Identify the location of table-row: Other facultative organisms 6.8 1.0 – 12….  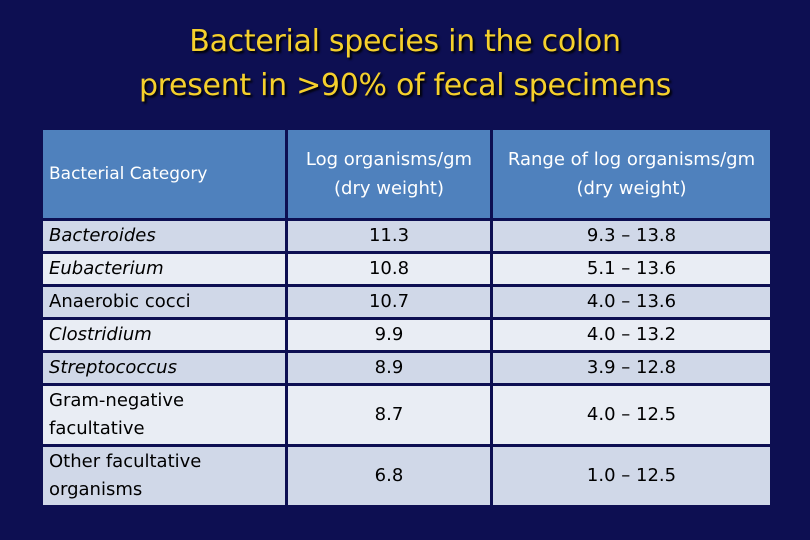
(406, 476).